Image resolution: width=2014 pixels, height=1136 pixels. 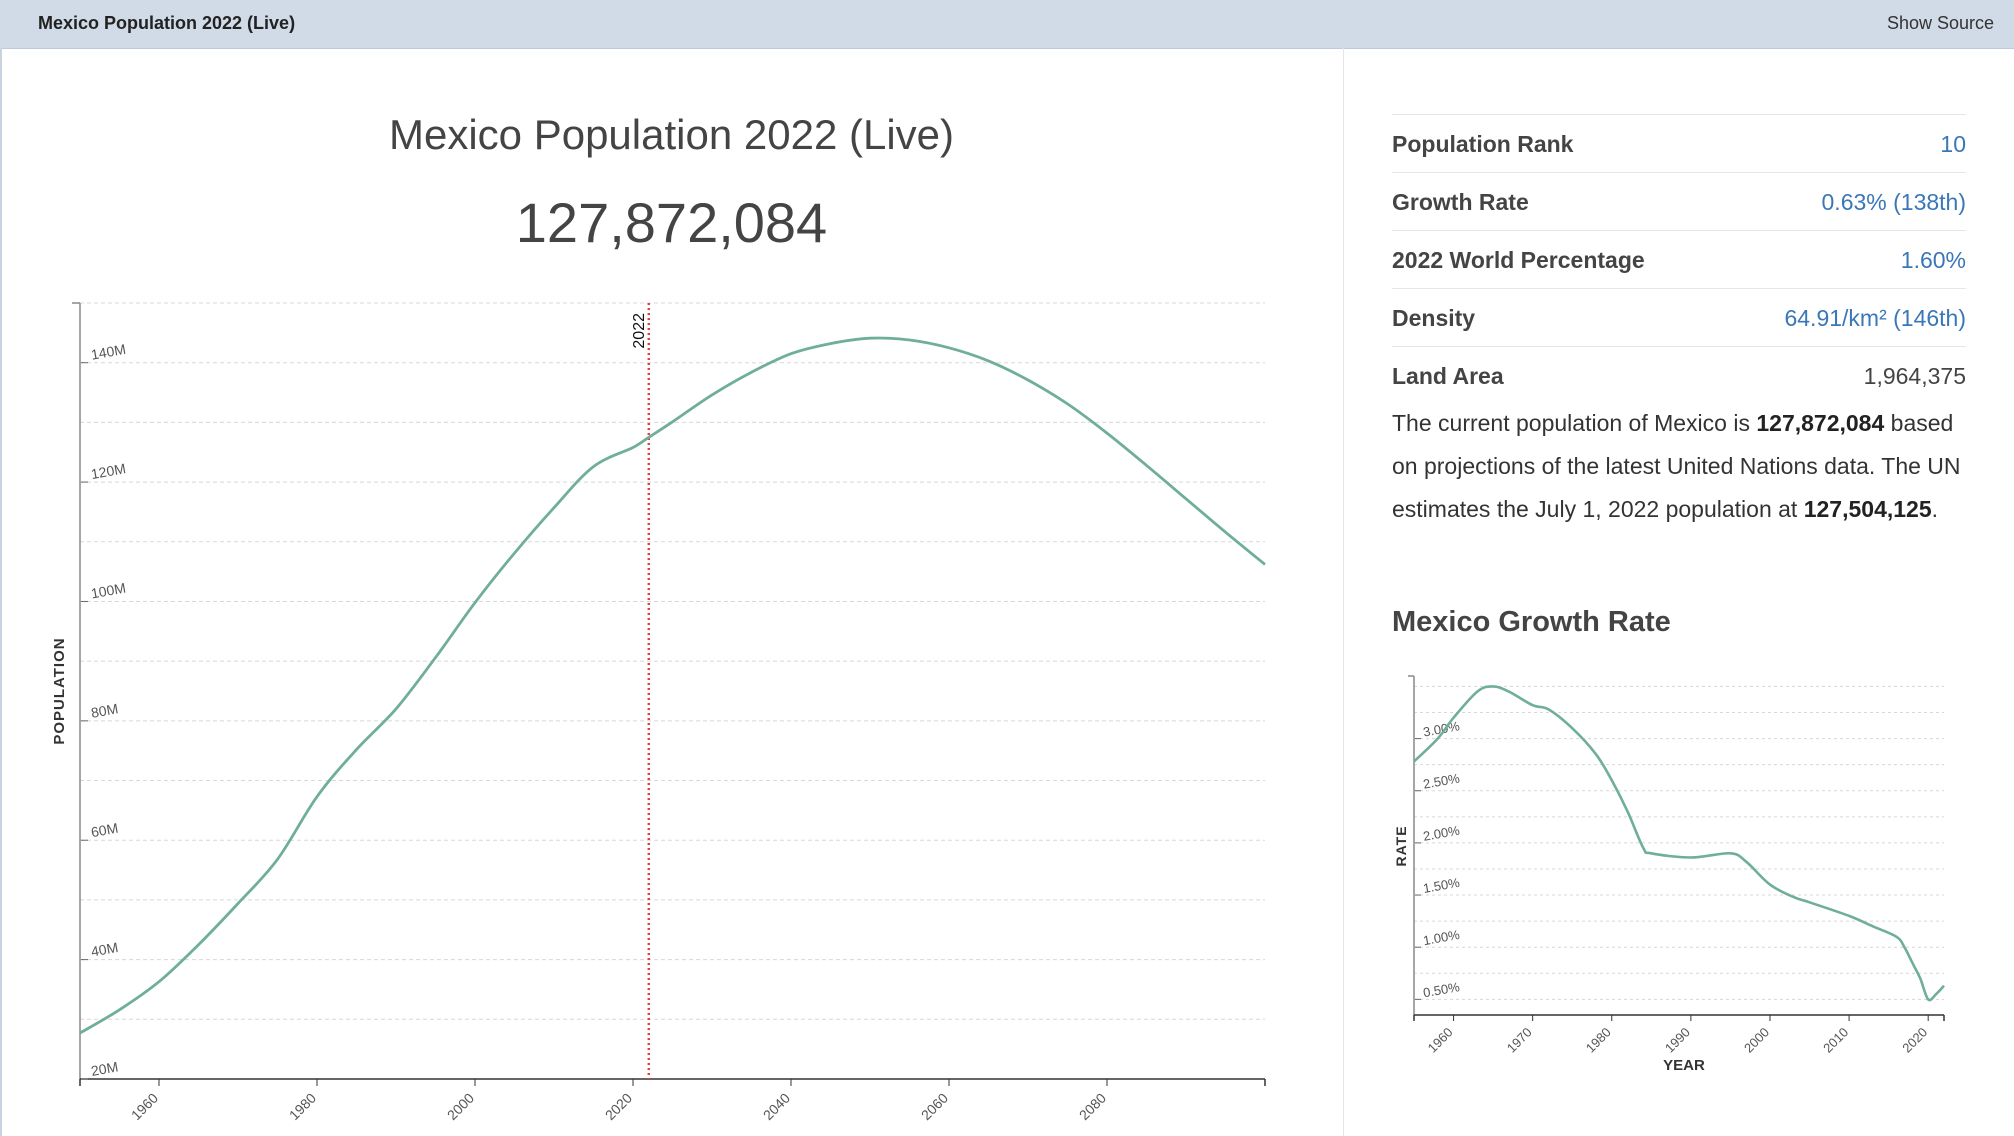 What do you see at coordinates (776, 1106) in the screenshot?
I see `x-tick-label: 2040` at bounding box center [776, 1106].